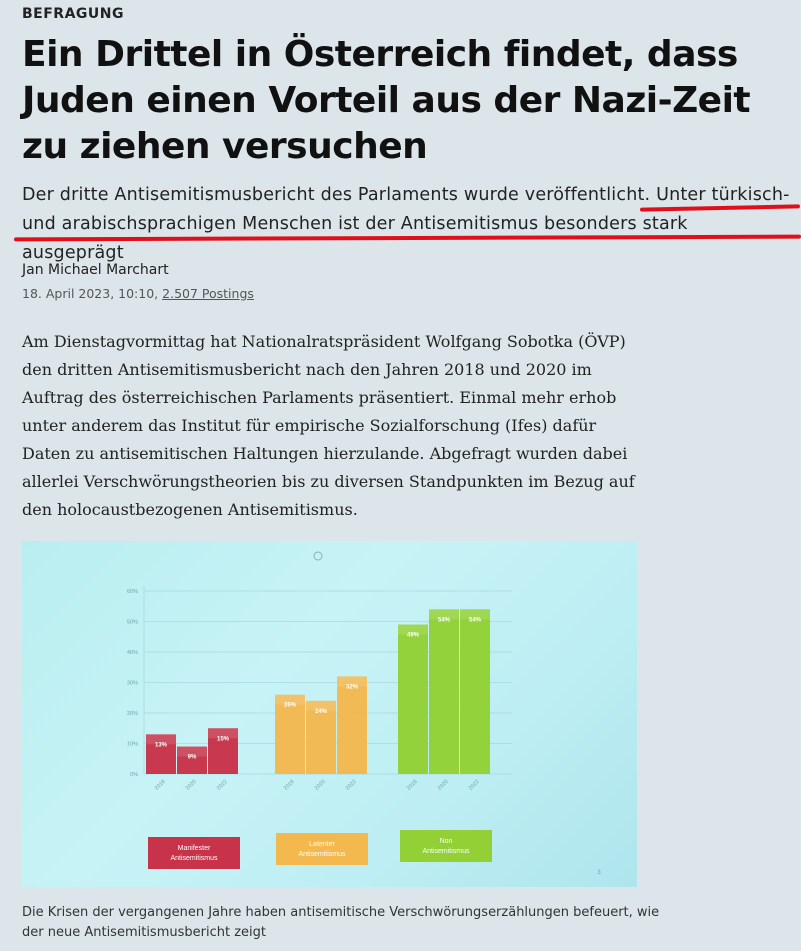 The width and height of the screenshot is (801, 951). I want to click on y-tick-label: 50%, so click(132, 623).